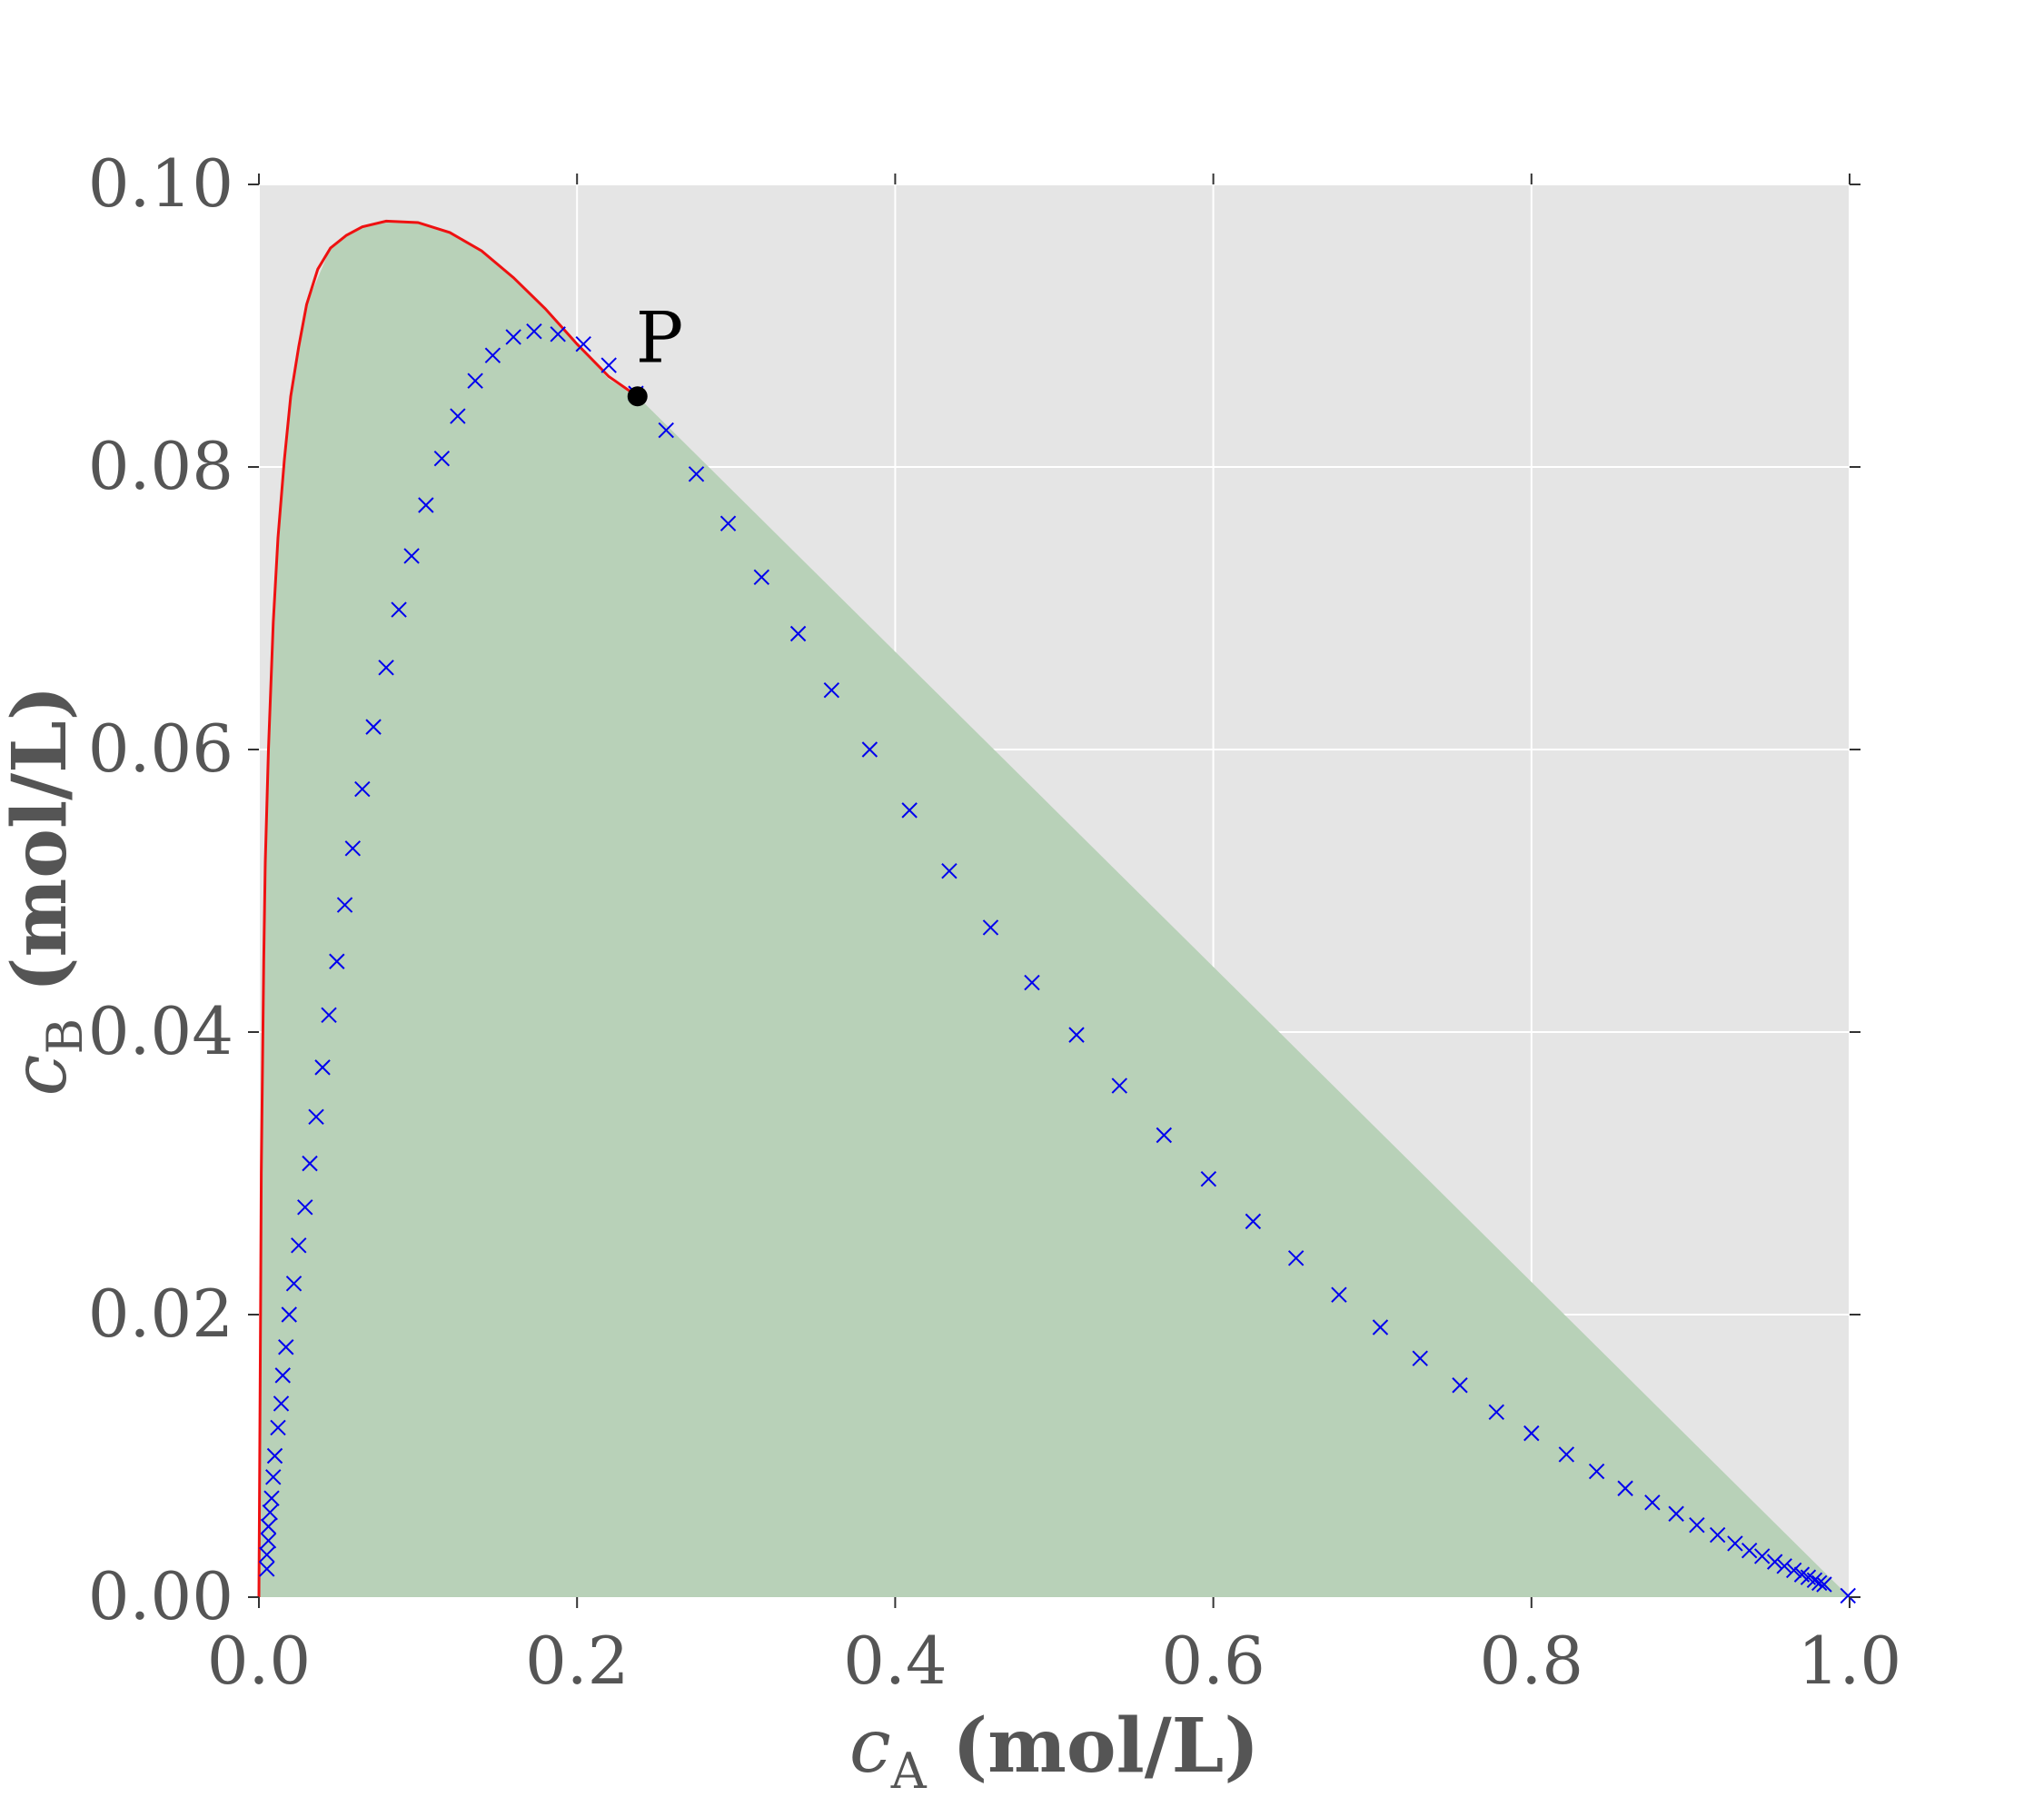  I want to click on x-axis-subscript: A, so click(909, 1771).